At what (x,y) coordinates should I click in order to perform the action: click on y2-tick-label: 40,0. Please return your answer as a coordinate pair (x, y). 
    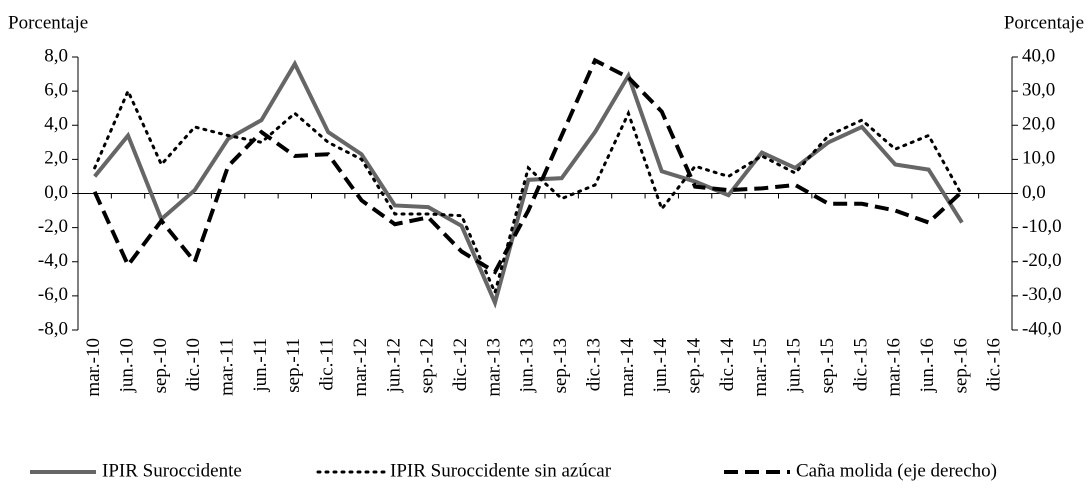
    Looking at the image, I should click on (1038, 55).